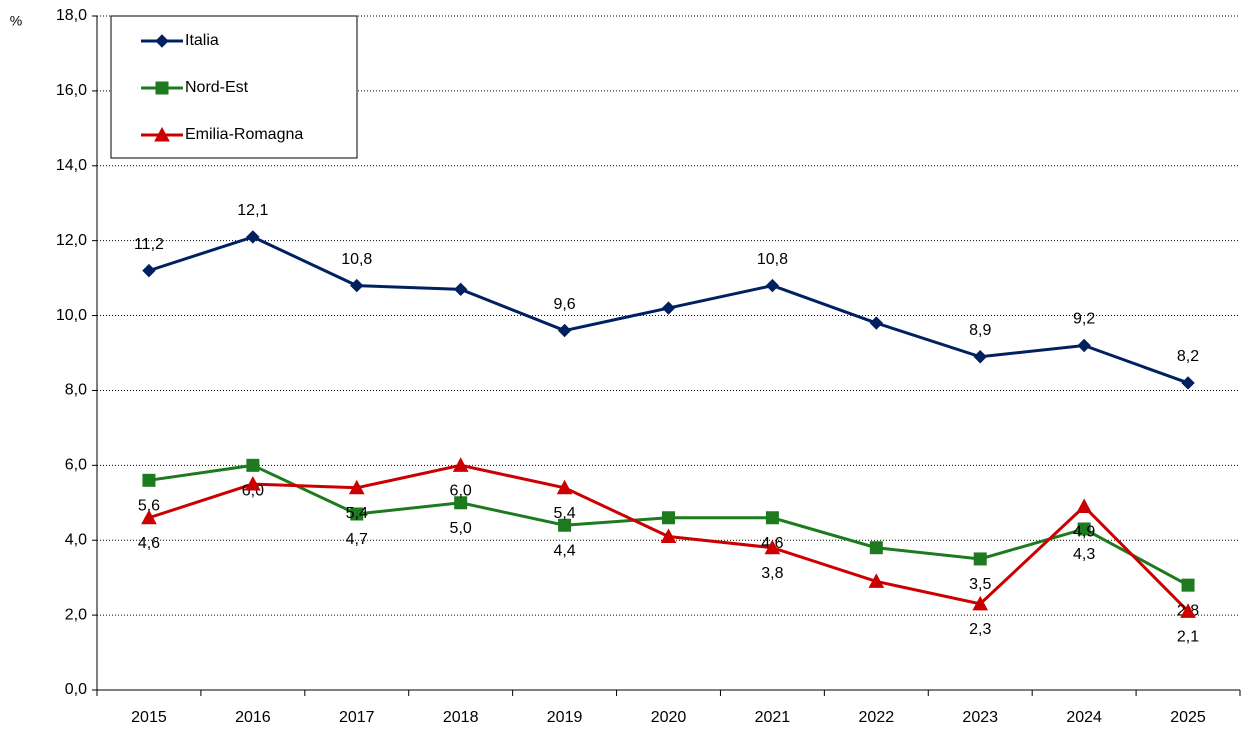 Image resolution: width=1242 pixels, height=731 pixels. Describe the element at coordinates (76, 390) in the screenshot. I see `y-tick-label: 8,0` at that location.